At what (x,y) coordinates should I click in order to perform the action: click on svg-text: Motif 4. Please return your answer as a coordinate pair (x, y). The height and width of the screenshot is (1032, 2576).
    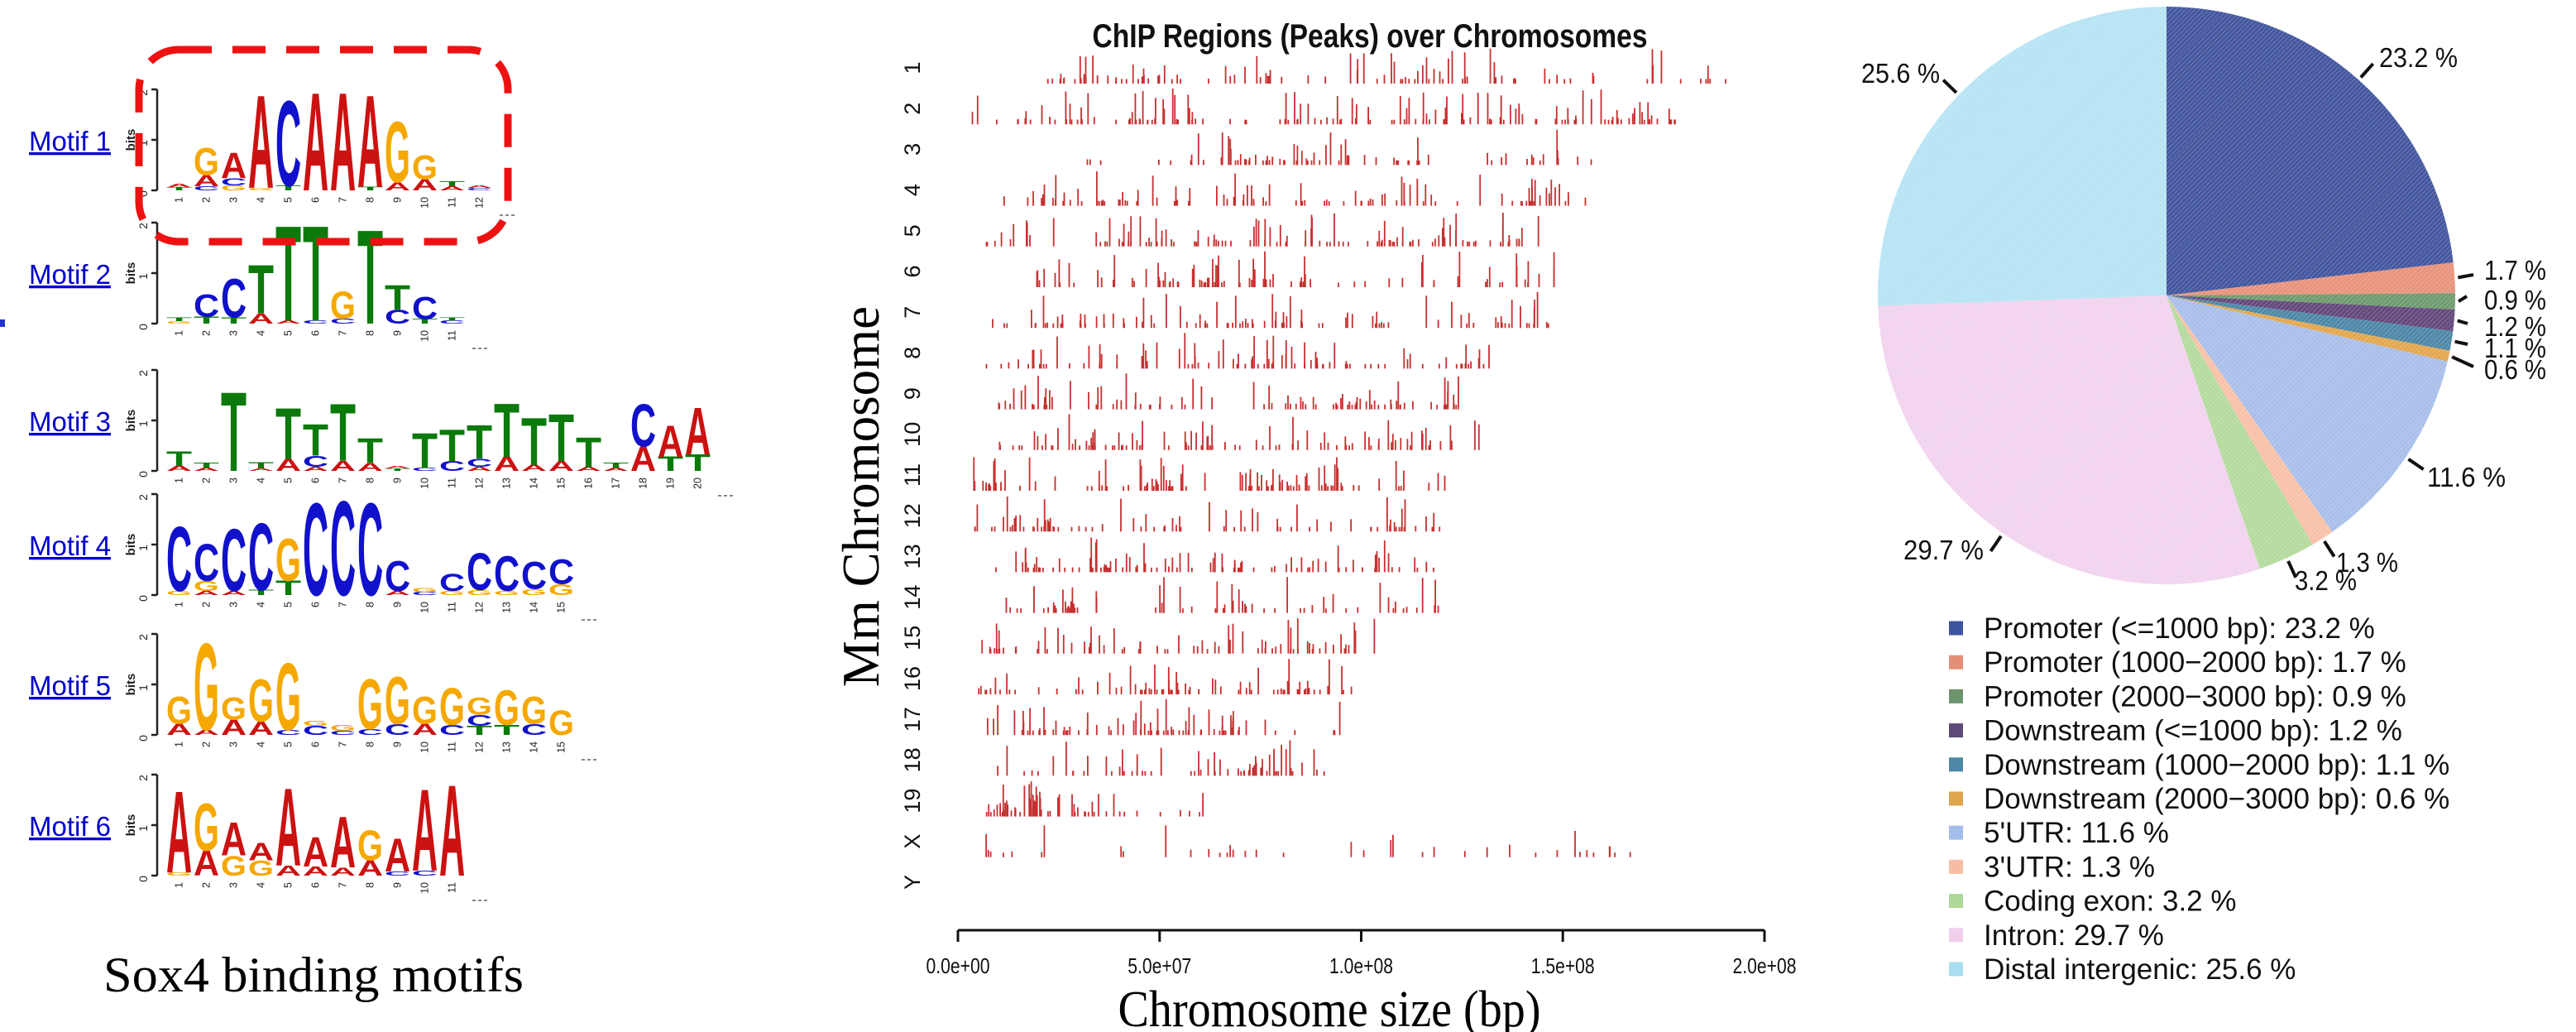
    Looking at the image, I should click on (70, 545).